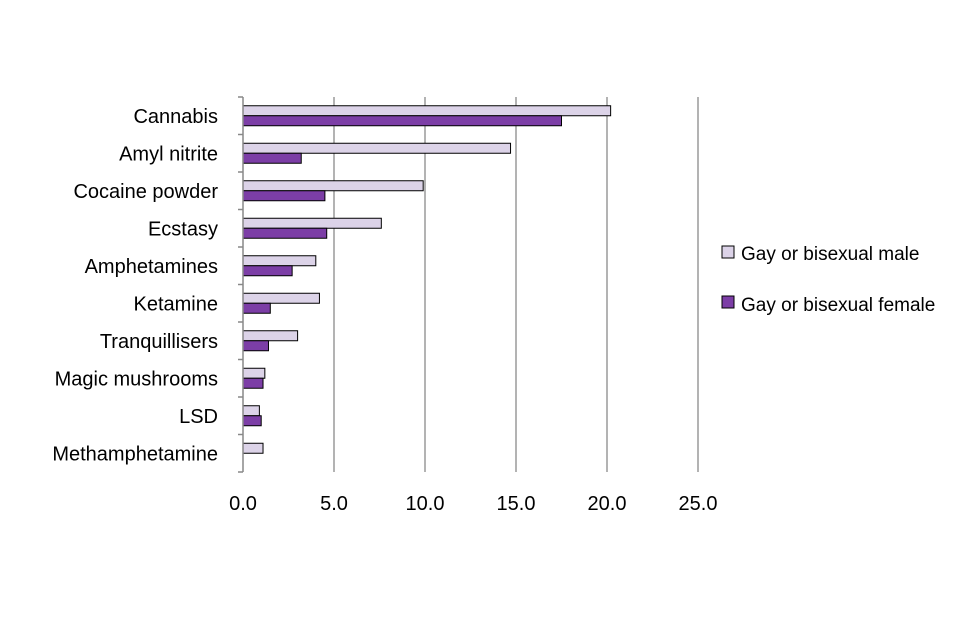 This screenshot has height=640, width=960. I want to click on category-label-9: Methamphetamine, so click(135, 454).